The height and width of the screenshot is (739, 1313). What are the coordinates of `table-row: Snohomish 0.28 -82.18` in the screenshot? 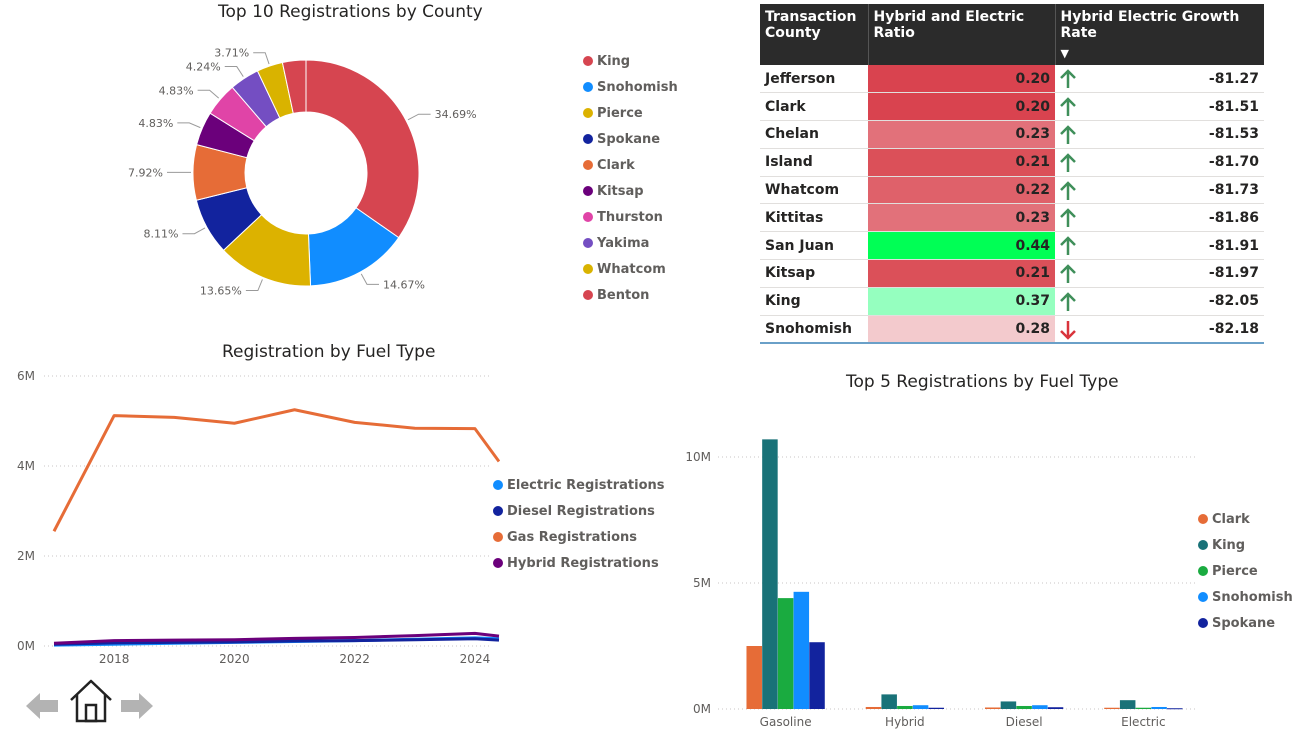 It's located at (1012, 329).